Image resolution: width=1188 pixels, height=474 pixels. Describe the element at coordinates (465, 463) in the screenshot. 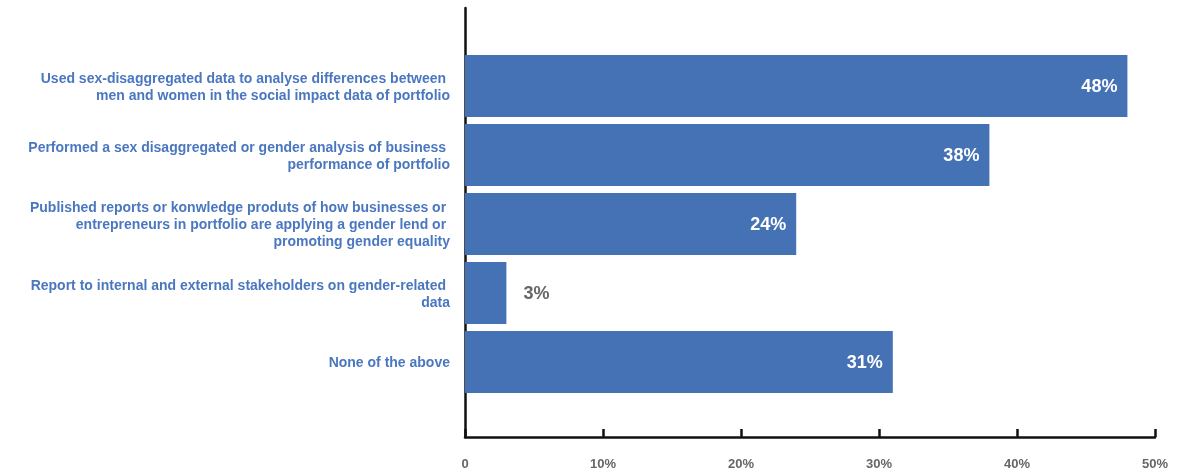

I see `x-tick-label: 0` at that location.